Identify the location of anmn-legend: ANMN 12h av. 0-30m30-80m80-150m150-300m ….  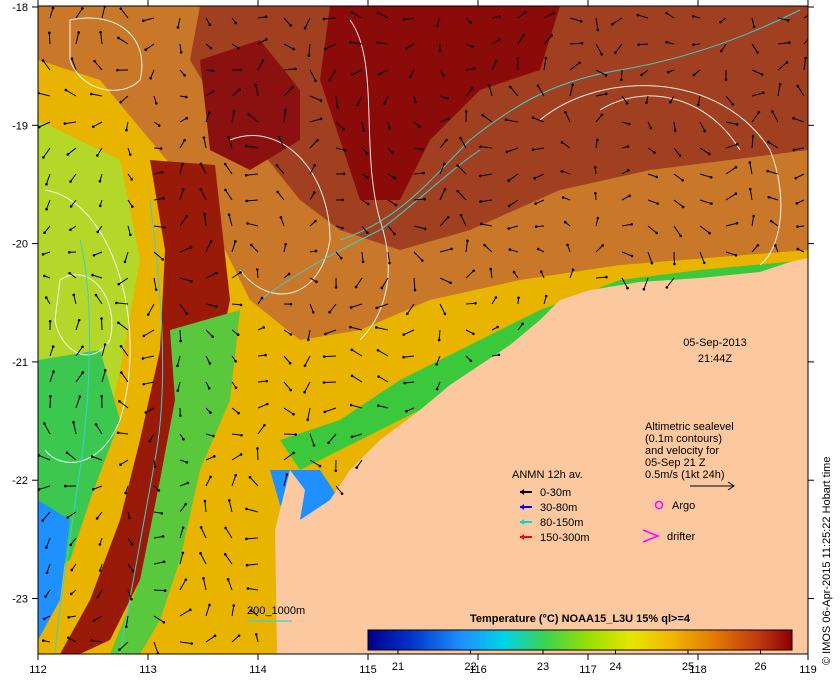
(603, 506).